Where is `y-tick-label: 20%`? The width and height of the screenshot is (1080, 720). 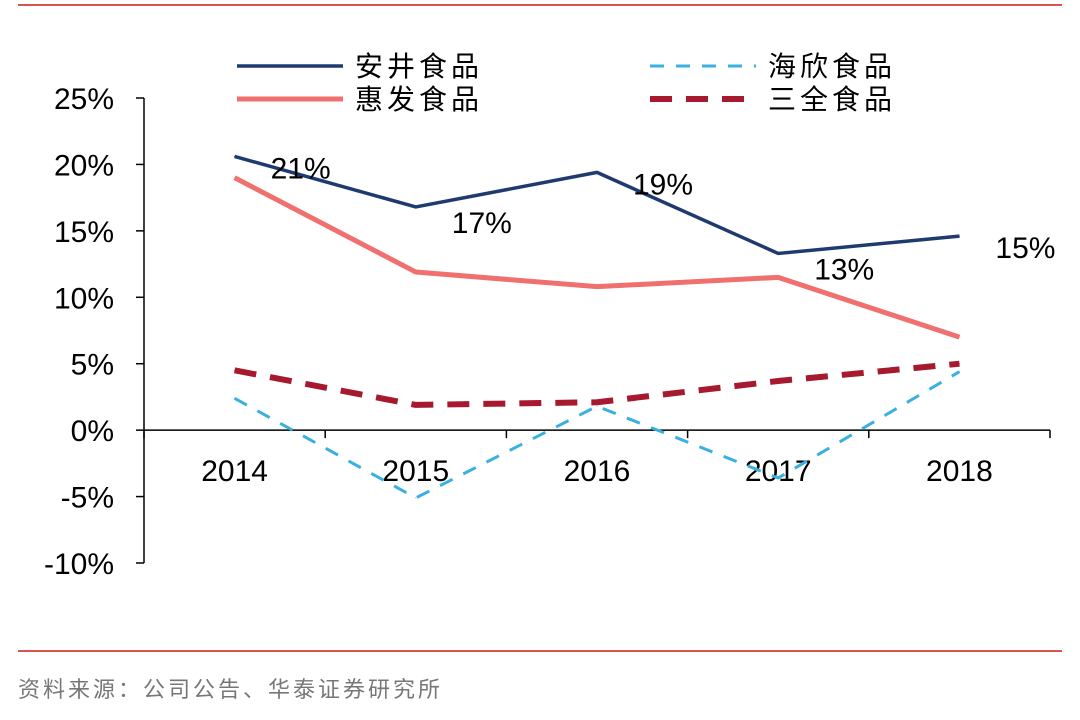 y-tick-label: 20% is located at coordinates (84, 165).